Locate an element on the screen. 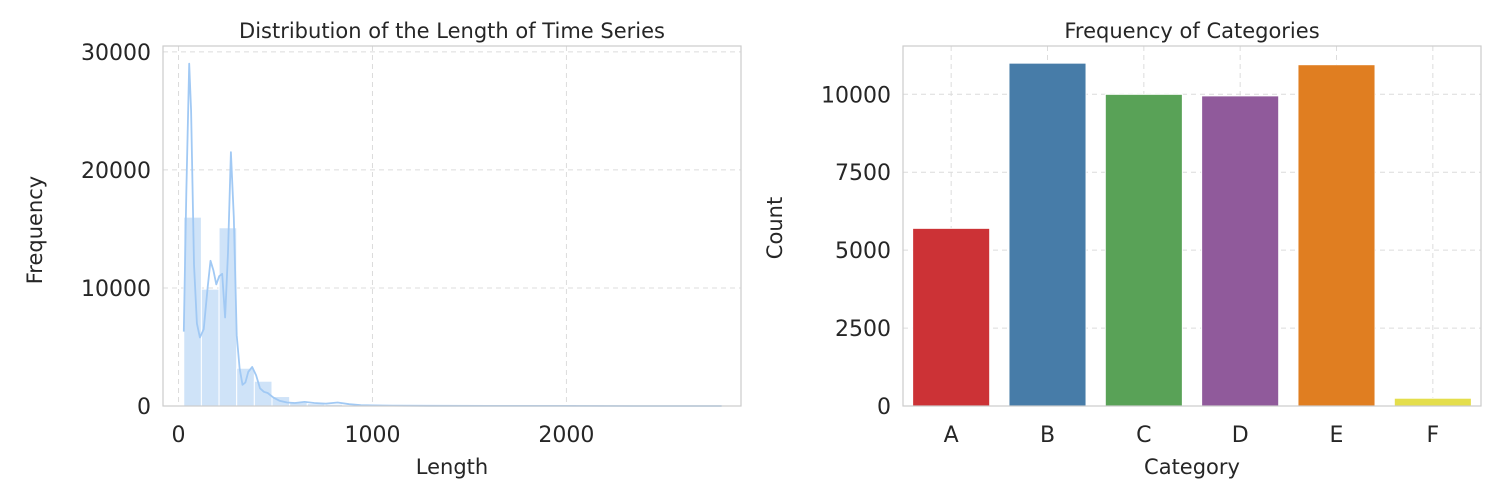 This screenshot has height=504, width=1500. bar-chart-x-tick-label: A is located at coordinates (951, 435).